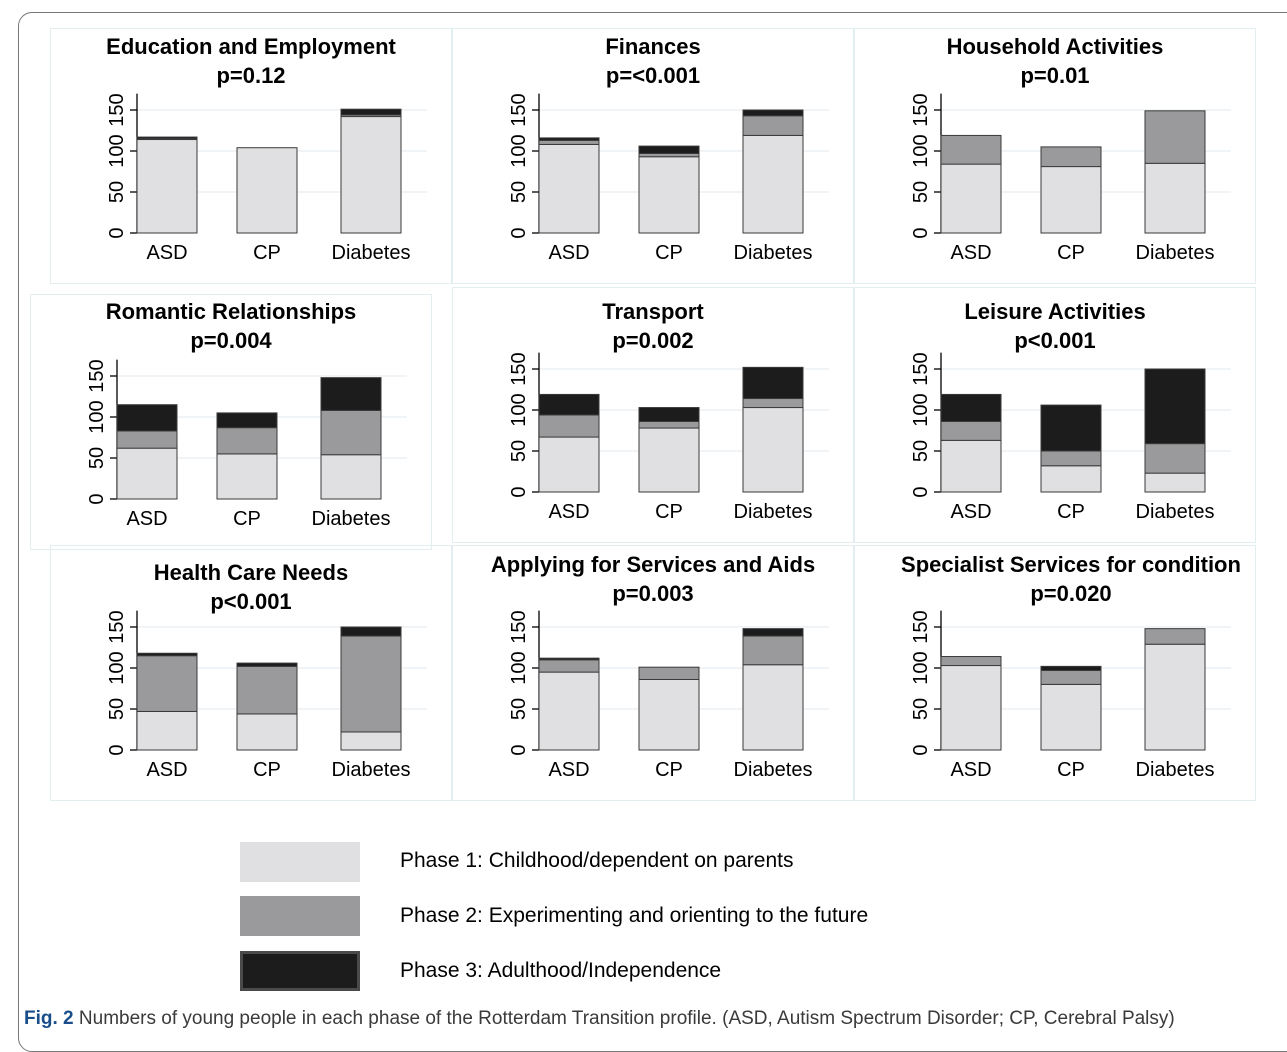  Describe the element at coordinates (653, 61) in the screenshot. I see `panel-title: Finances p=<0.001` at that location.